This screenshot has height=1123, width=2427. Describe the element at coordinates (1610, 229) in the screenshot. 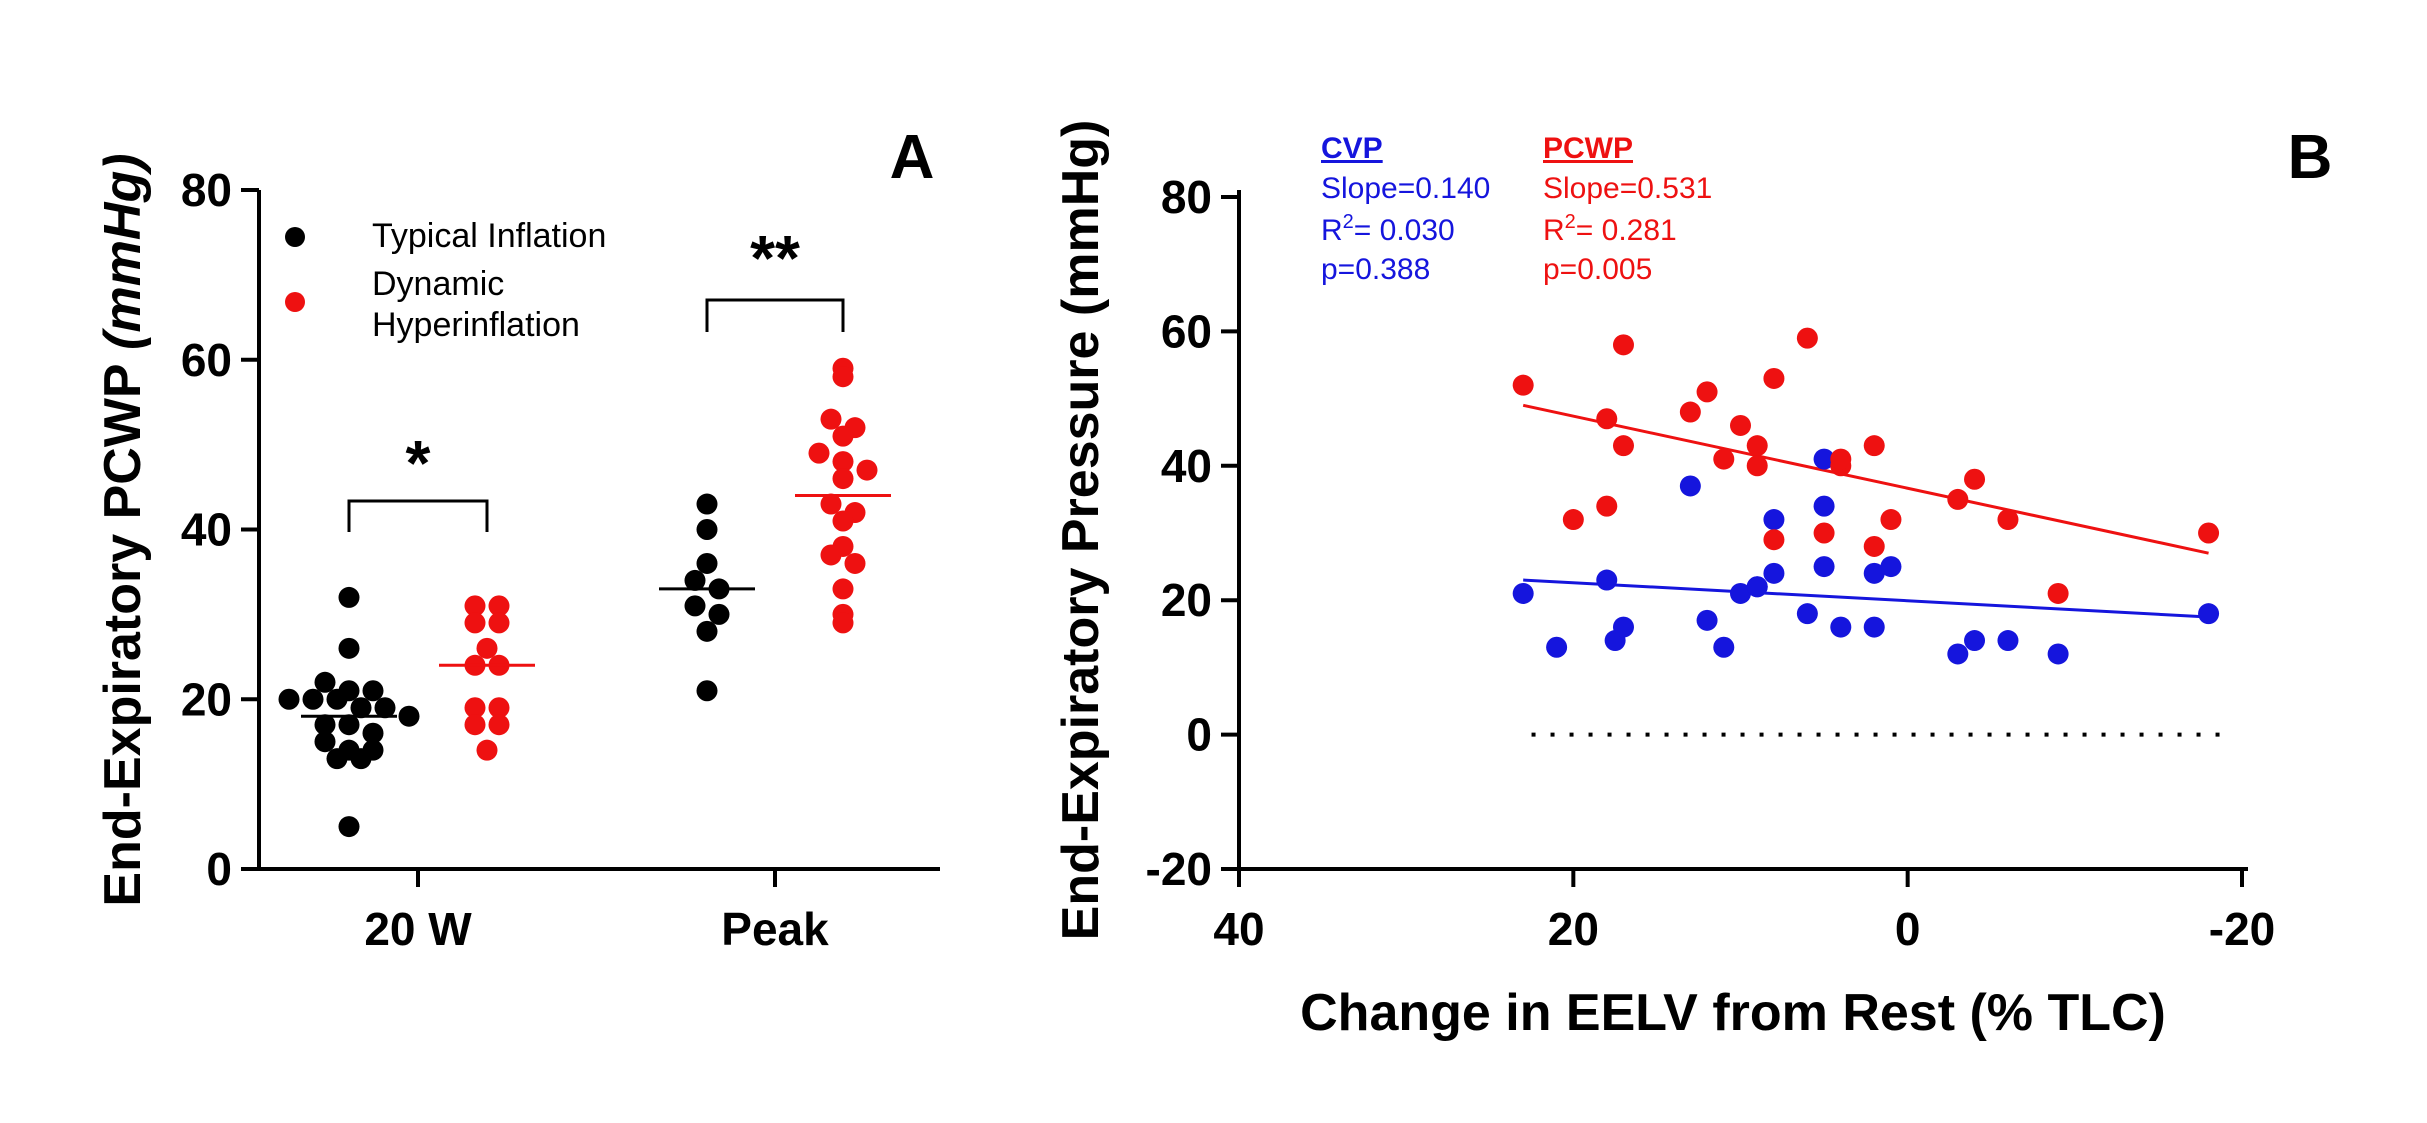

I see `pcwp-r2: R2= 0.281` at that location.